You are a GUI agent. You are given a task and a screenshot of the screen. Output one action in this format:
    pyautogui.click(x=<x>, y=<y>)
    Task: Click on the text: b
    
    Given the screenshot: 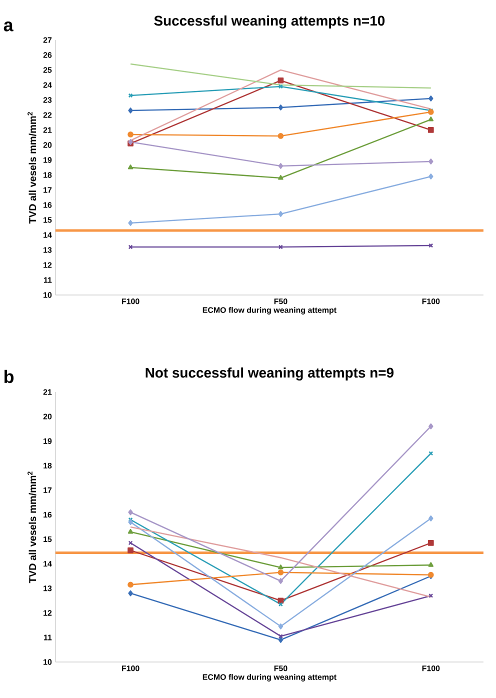 What is the action you would take?
    pyautogui.click(x=9, y=377)
    